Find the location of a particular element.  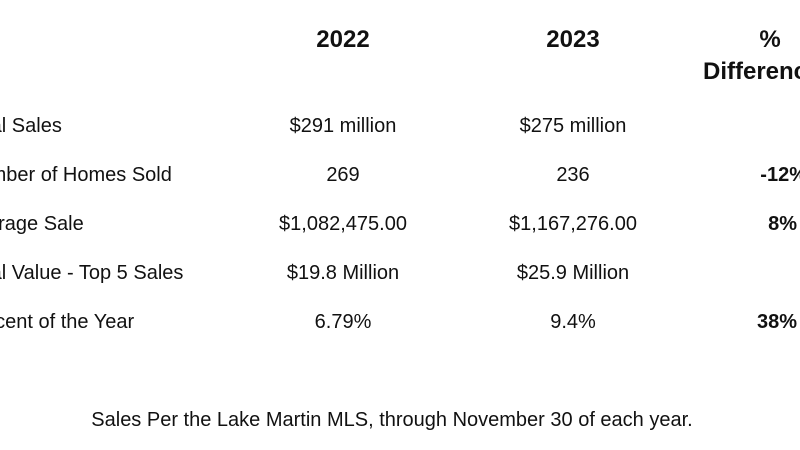

header-difference: Difference is located at coordinates (751, 71).